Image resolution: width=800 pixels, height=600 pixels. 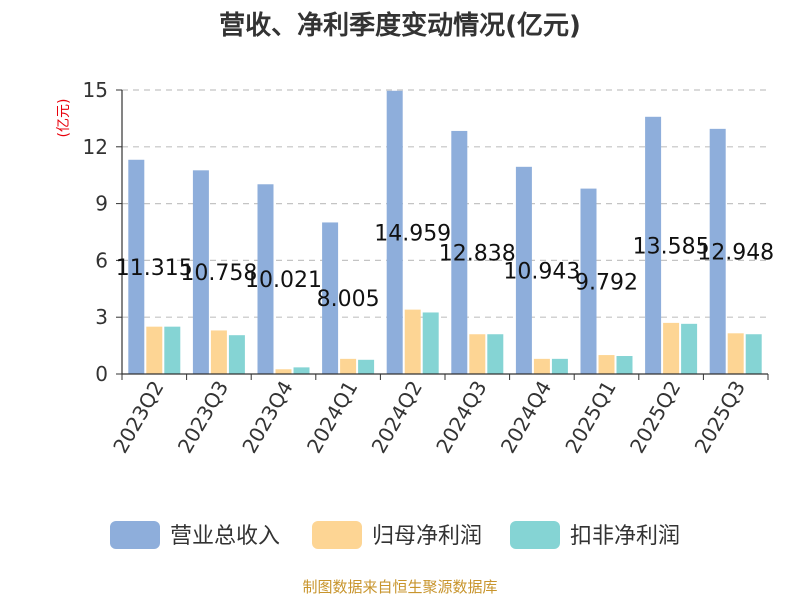 I want to click on x-tick-label: 2024Q4, so click(x=526, y=417).